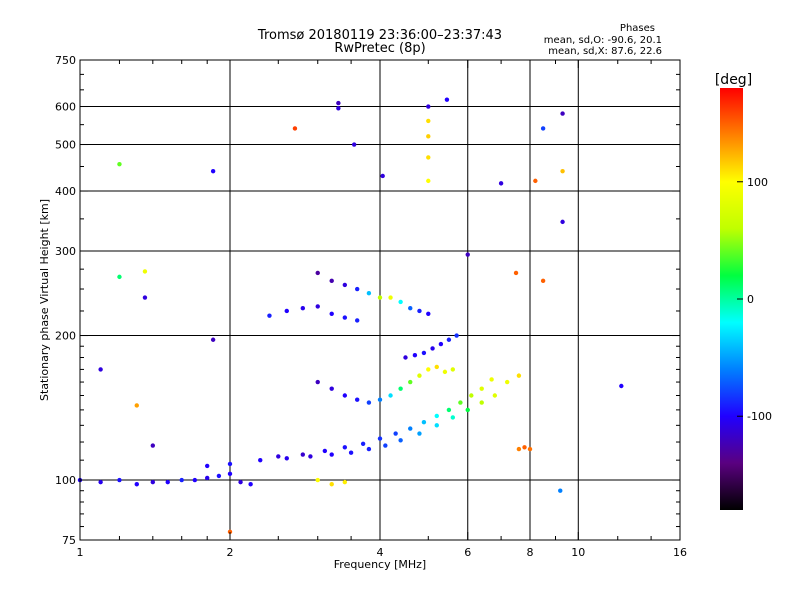 Image resolution: width=800 pixels, height=600 pixels. What do you see at coordinates (230, 552) in the screenshot?
I see `x-tick-label: 2` at bounding box center [230, 552].